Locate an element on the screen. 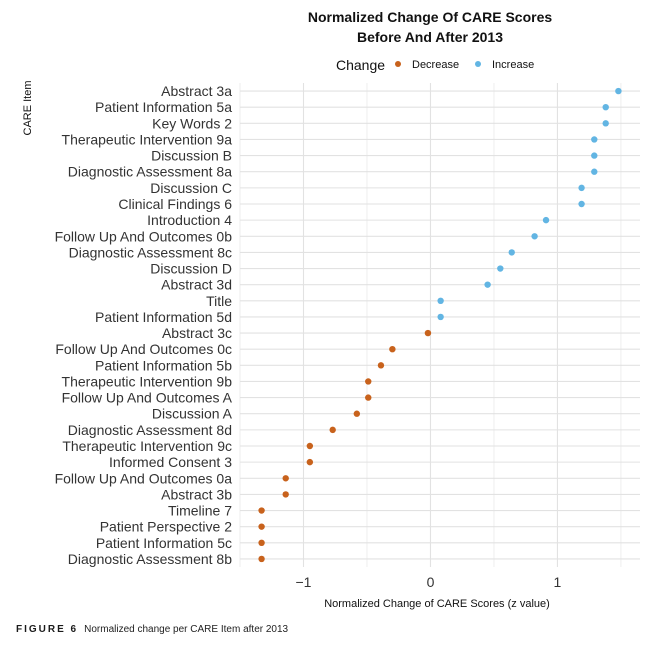  chart-title-line2: Before And After 2013 is located at coordinates (430, 37).